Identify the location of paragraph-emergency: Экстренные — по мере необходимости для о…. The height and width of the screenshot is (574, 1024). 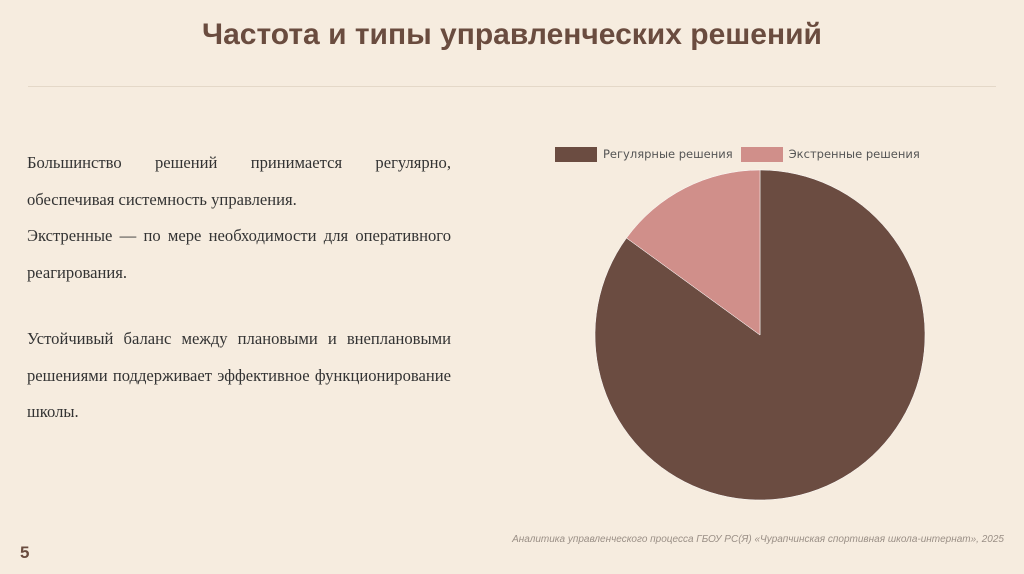
(239, 254).